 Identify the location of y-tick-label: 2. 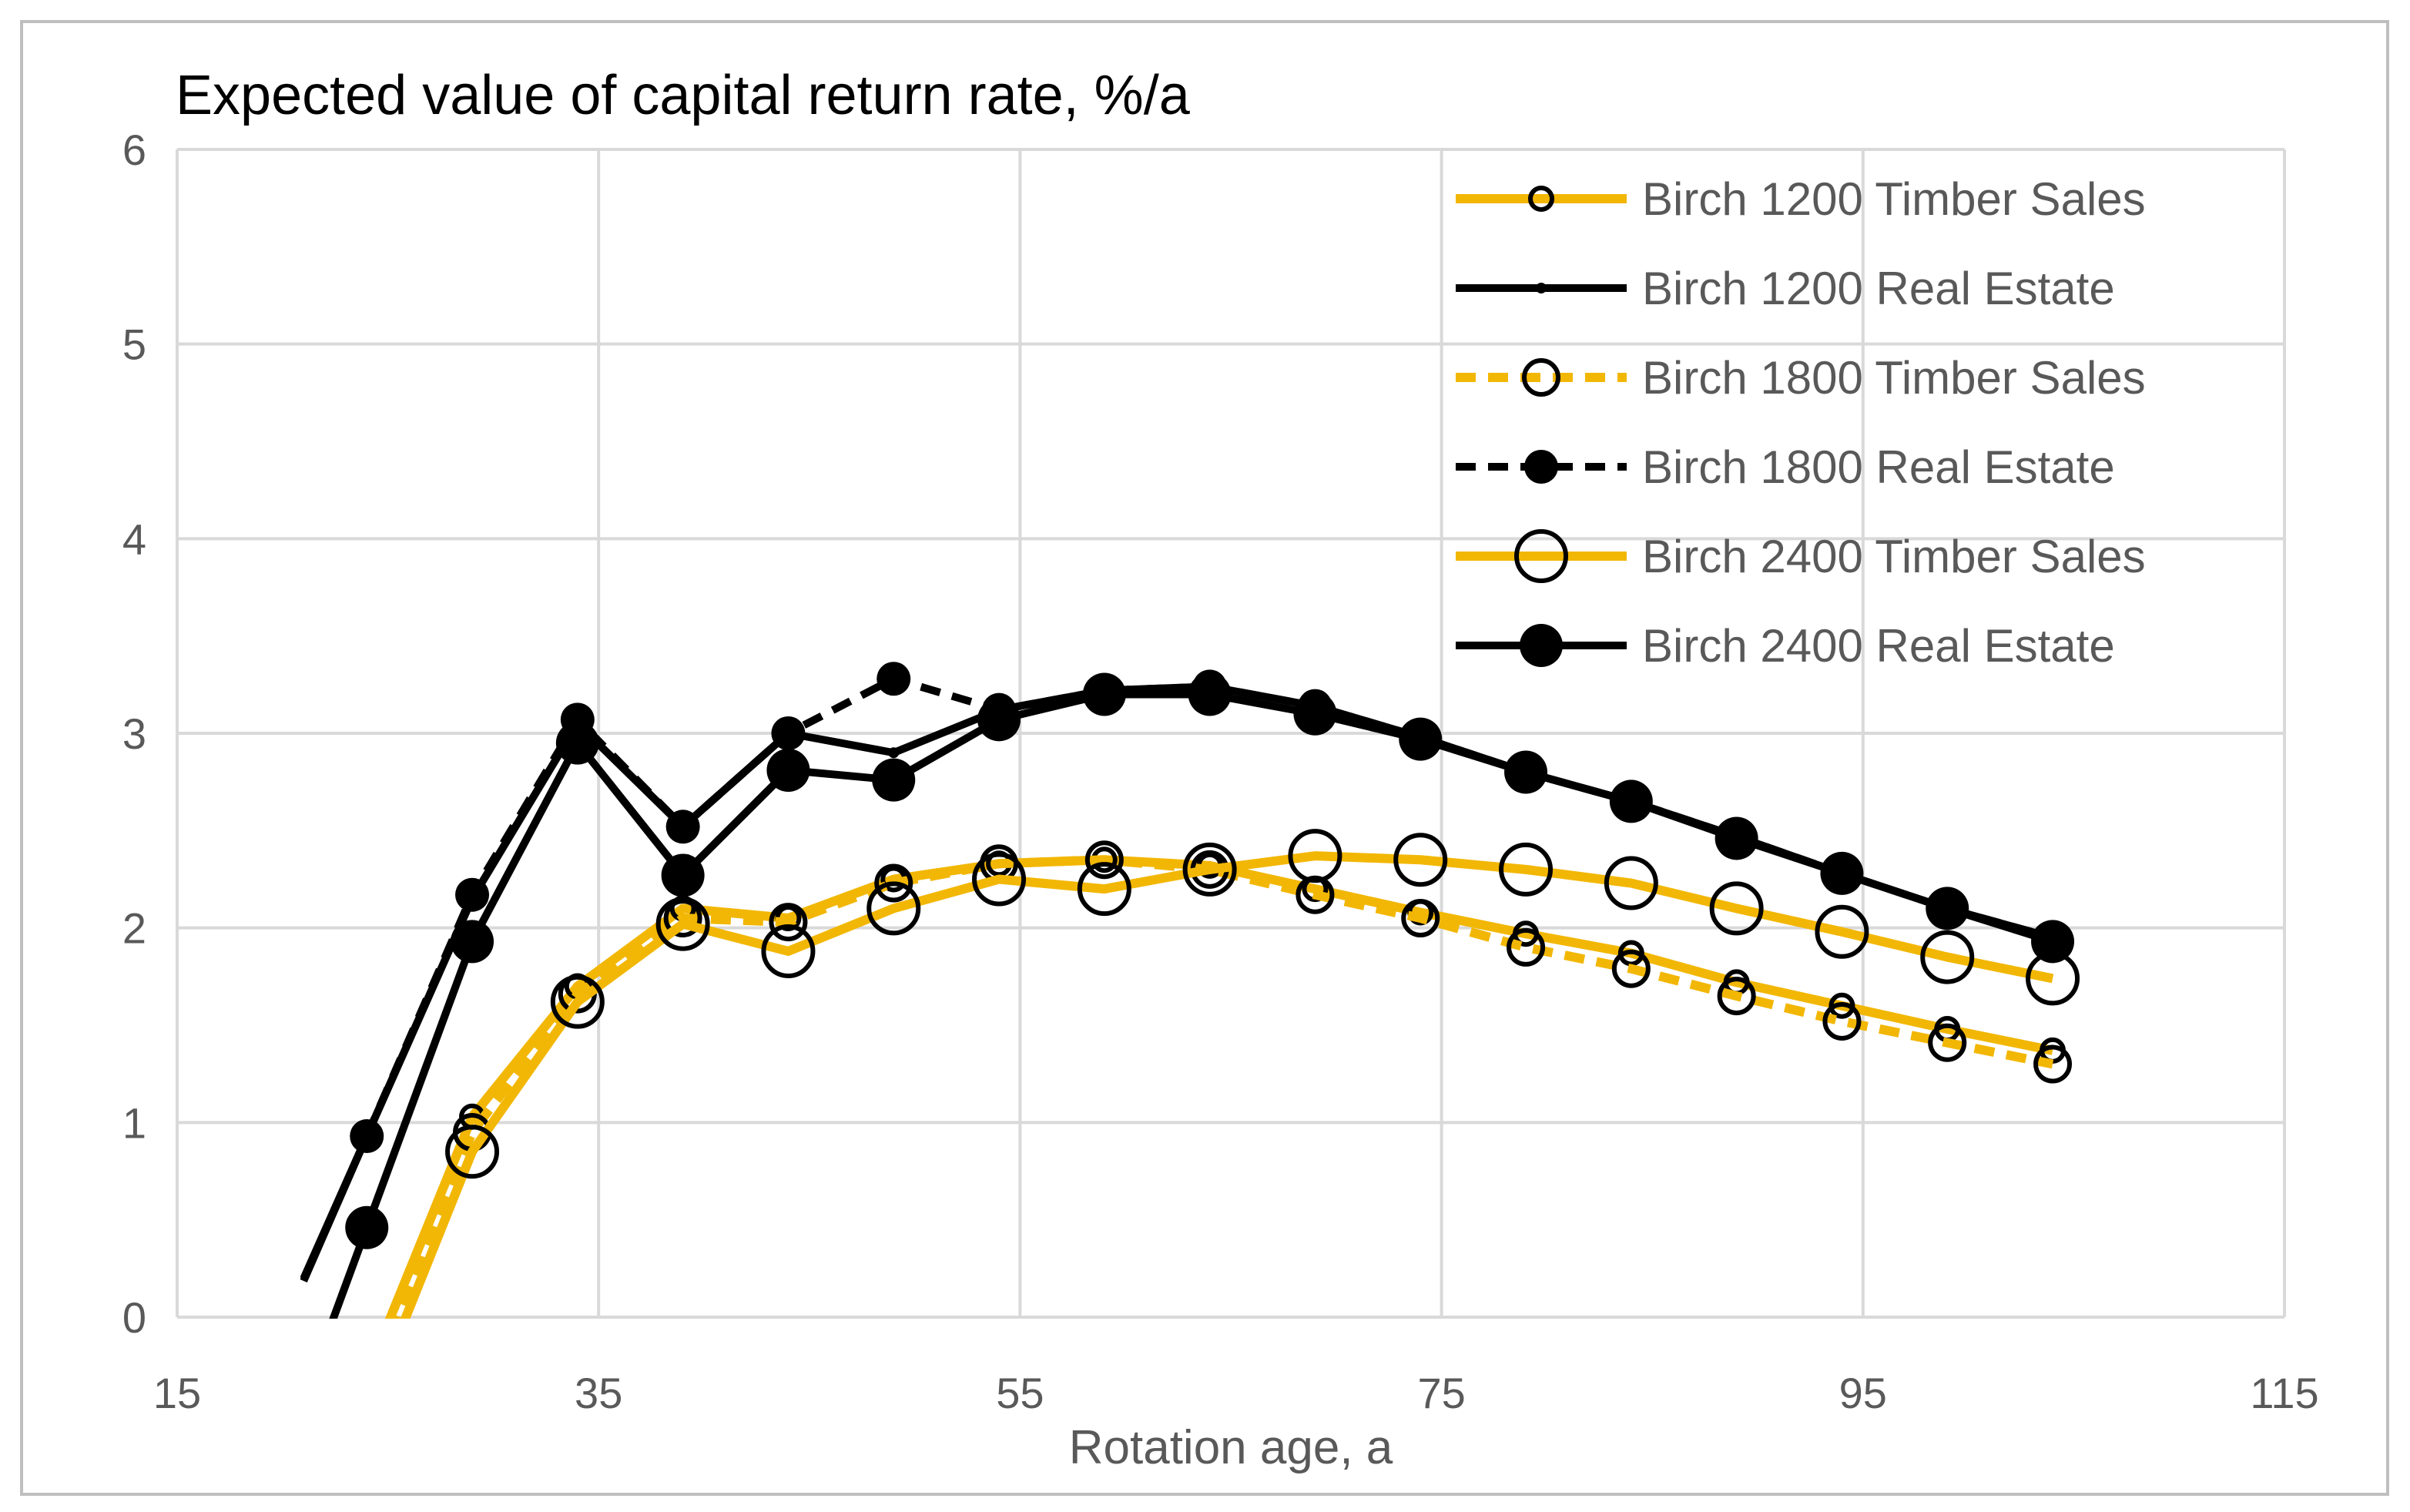
(134, 928).